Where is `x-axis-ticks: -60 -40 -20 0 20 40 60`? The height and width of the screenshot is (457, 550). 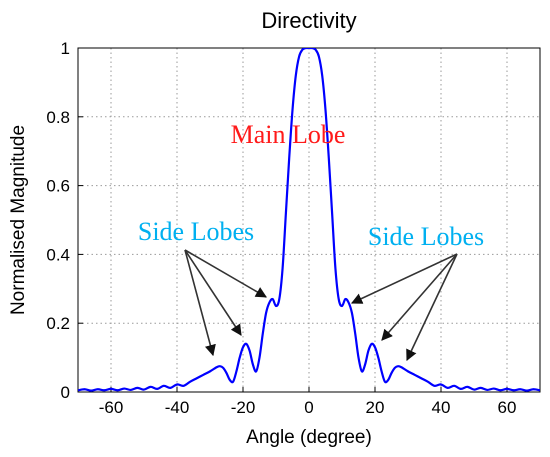
x-axis-ticks: -60 -40 -20 0 20 40 60 is located at coordinates (308, 402).